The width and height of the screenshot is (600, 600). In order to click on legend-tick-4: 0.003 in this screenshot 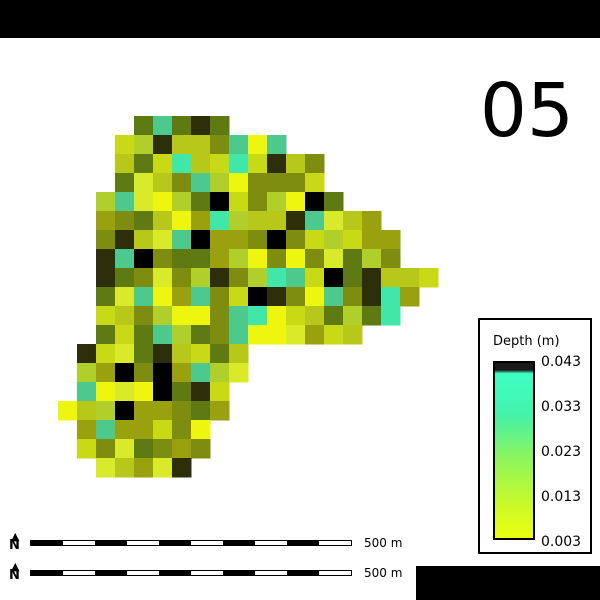, I will do `click(561, 542)`.